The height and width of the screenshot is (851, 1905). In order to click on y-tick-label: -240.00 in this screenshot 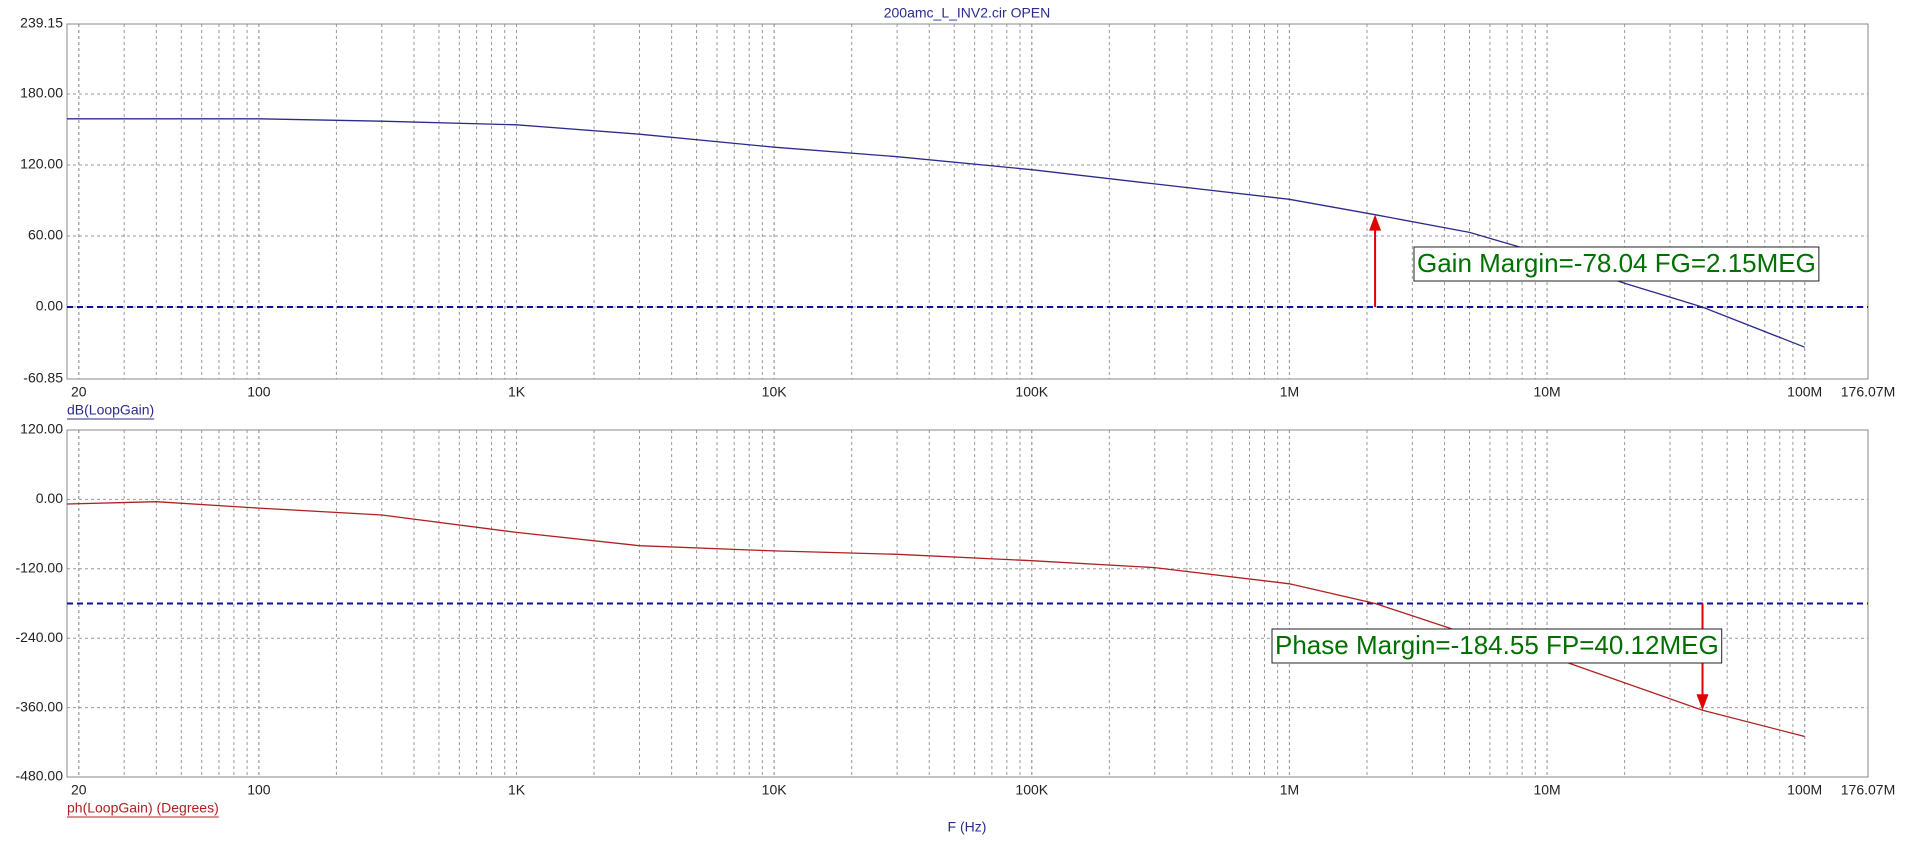, I will do `click(40, 637)`.